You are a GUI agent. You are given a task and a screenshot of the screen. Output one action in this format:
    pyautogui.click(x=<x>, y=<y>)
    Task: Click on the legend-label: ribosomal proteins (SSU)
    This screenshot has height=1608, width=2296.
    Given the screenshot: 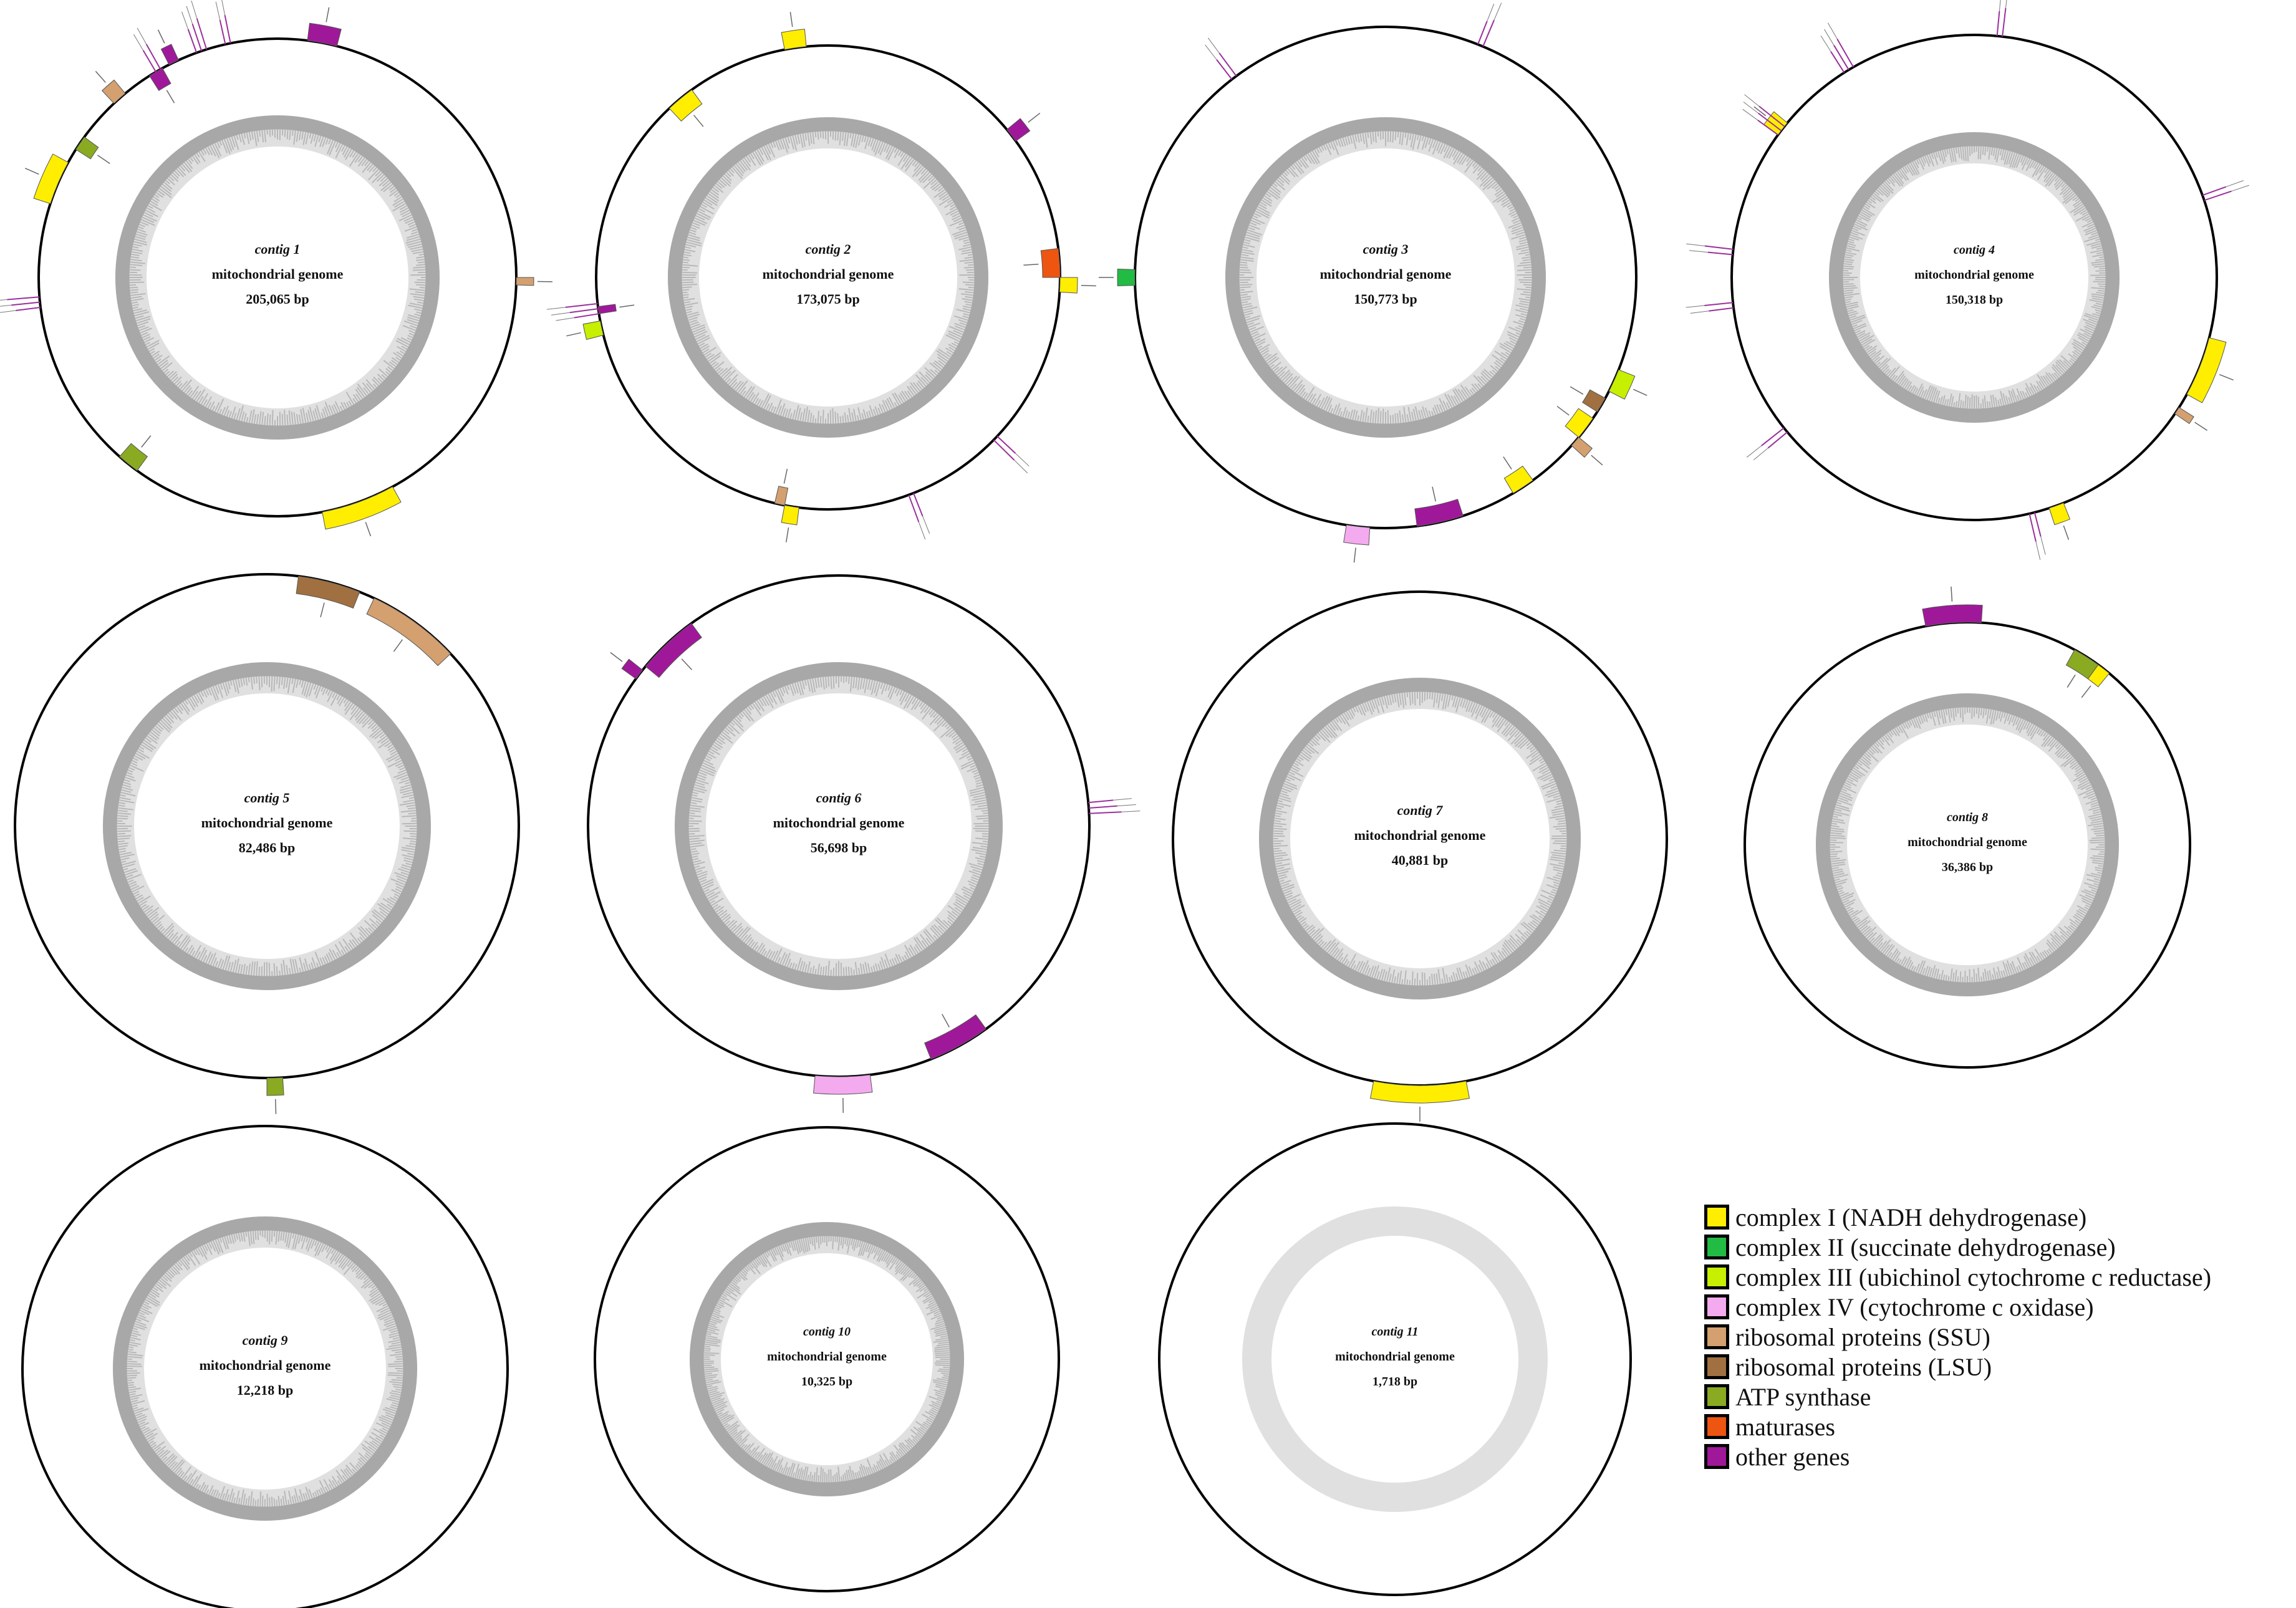 What is the action you would take?
    pyautogui.click(x=1862, y=1337)
    